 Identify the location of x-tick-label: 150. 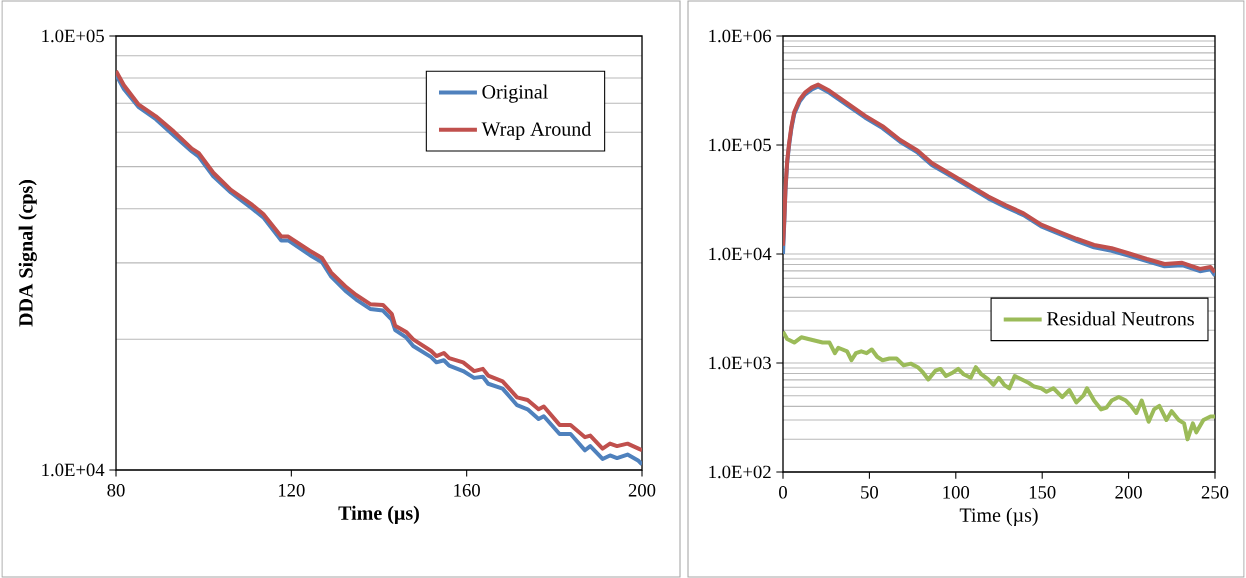
(1042, 492).